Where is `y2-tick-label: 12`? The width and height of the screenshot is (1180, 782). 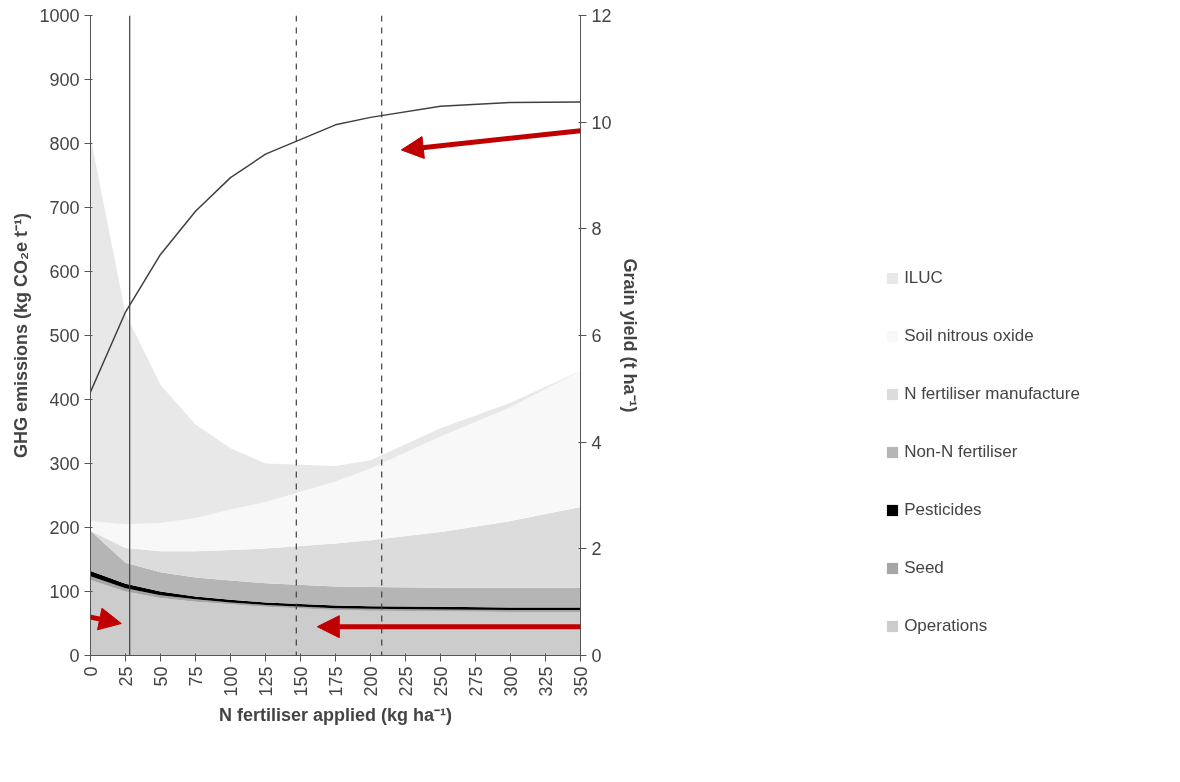
y2-tick-label: 12 is located at coordinates (601, 16).